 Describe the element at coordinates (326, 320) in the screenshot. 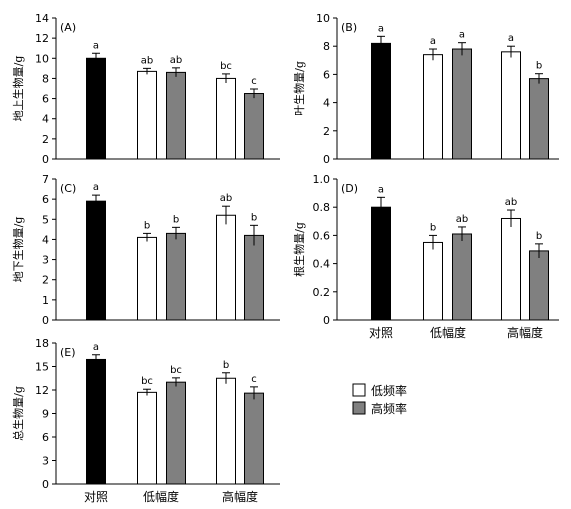

I see `panel-d-y-tick-label: 0` at that location.